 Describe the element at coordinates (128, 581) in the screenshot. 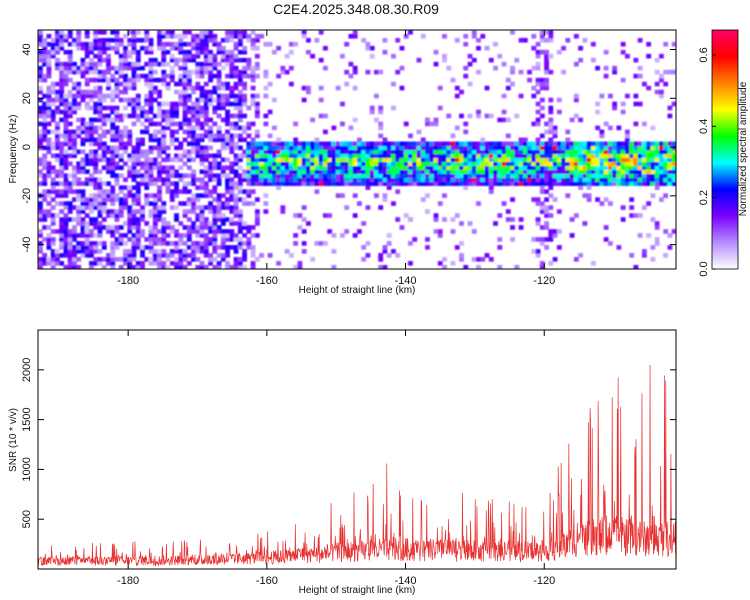

I see `x-tick-label: -180` at that location.